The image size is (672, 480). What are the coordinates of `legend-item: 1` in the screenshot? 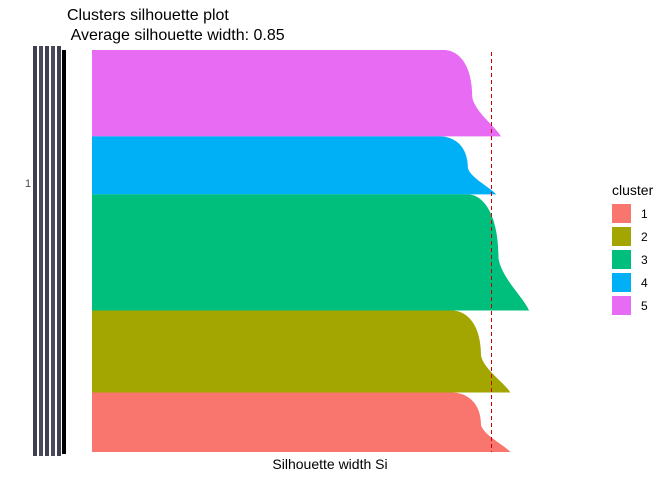 It's located at (632, 213).